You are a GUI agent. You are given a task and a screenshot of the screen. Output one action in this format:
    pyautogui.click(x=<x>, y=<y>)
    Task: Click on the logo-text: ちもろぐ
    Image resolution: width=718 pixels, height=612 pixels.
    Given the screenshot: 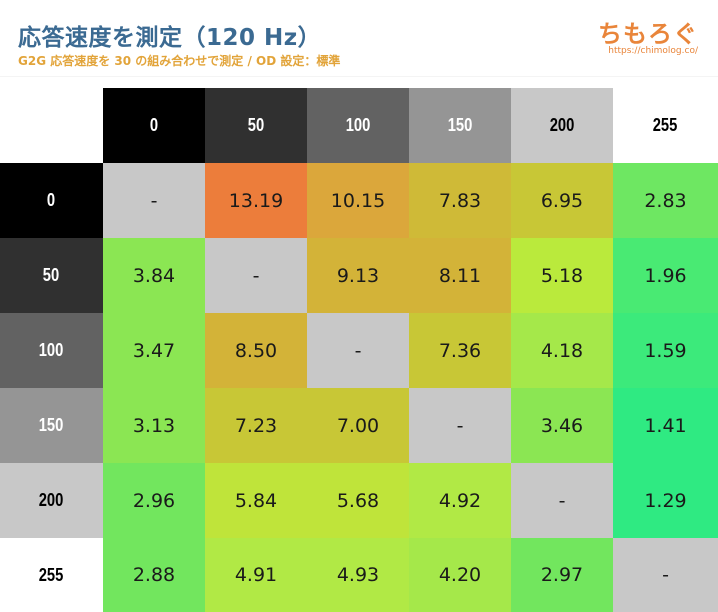 What is the action you would take?
    pyautogui.click(x=648, y=34)
    